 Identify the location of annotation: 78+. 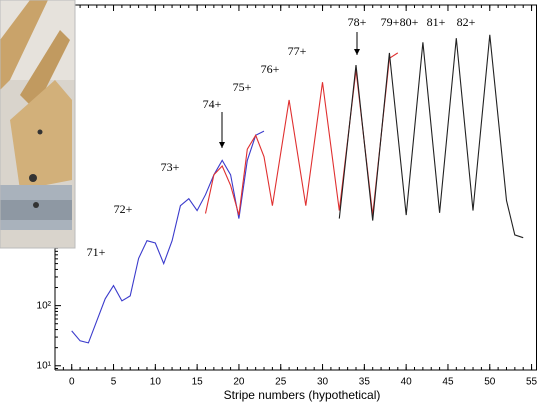
(357, 22).